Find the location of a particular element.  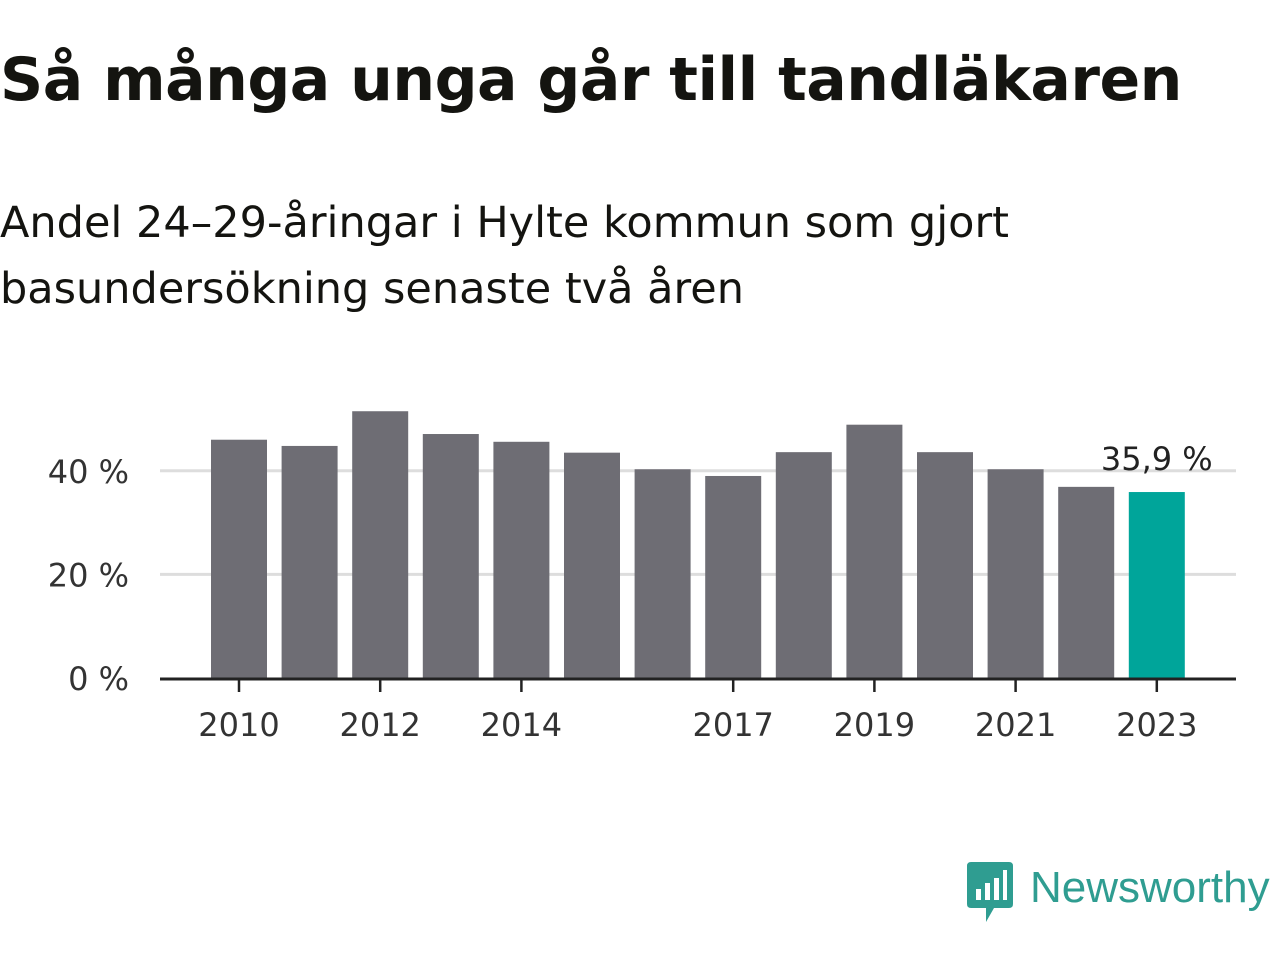

y-tick-label: 40 % is located at coordinates (88, 472).